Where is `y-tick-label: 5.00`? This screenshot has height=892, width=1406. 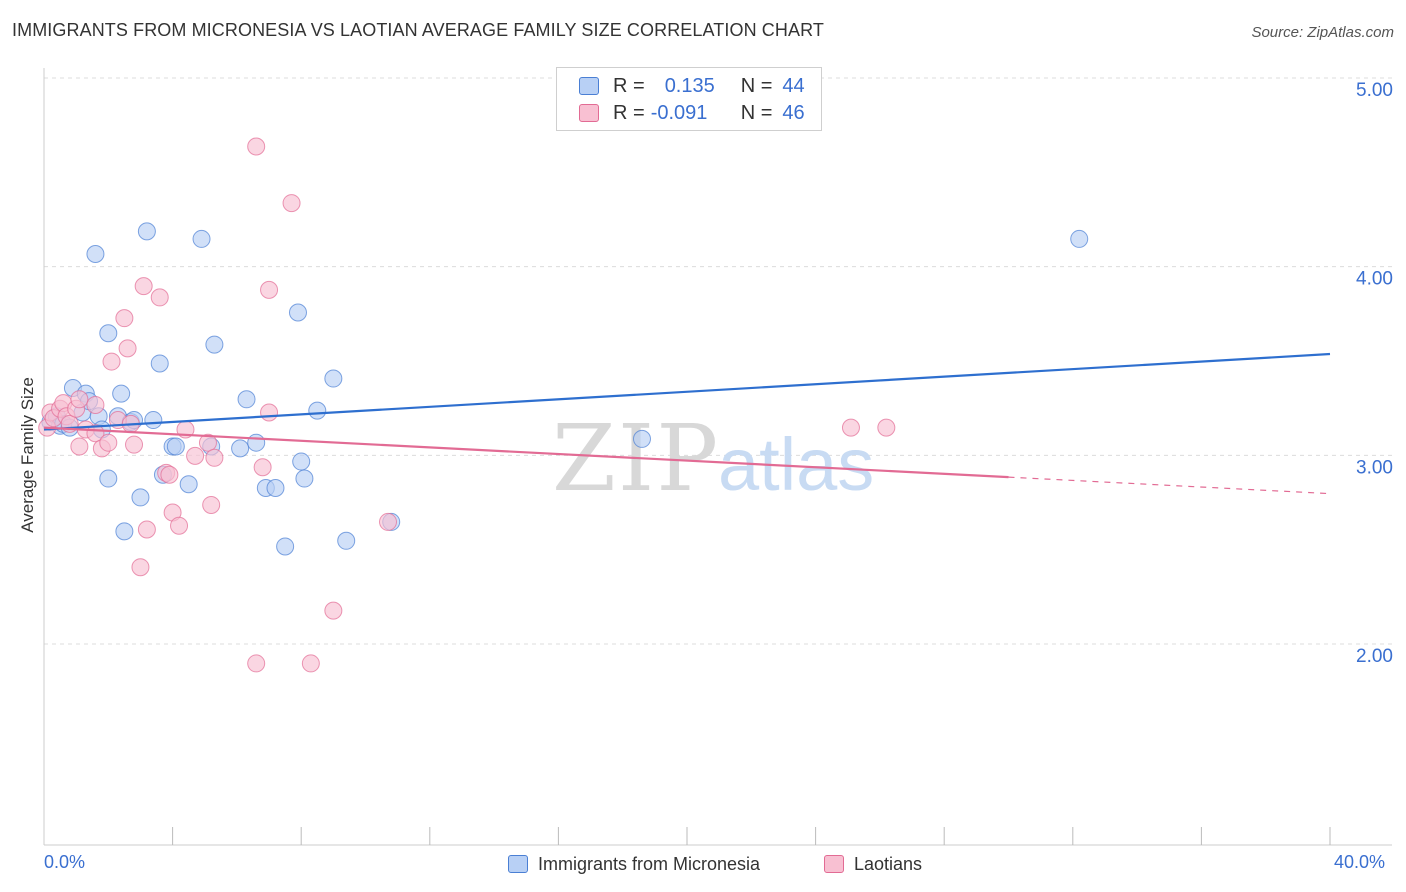 y-tick-label: 5.00 is located at coordinates (1374, 90).